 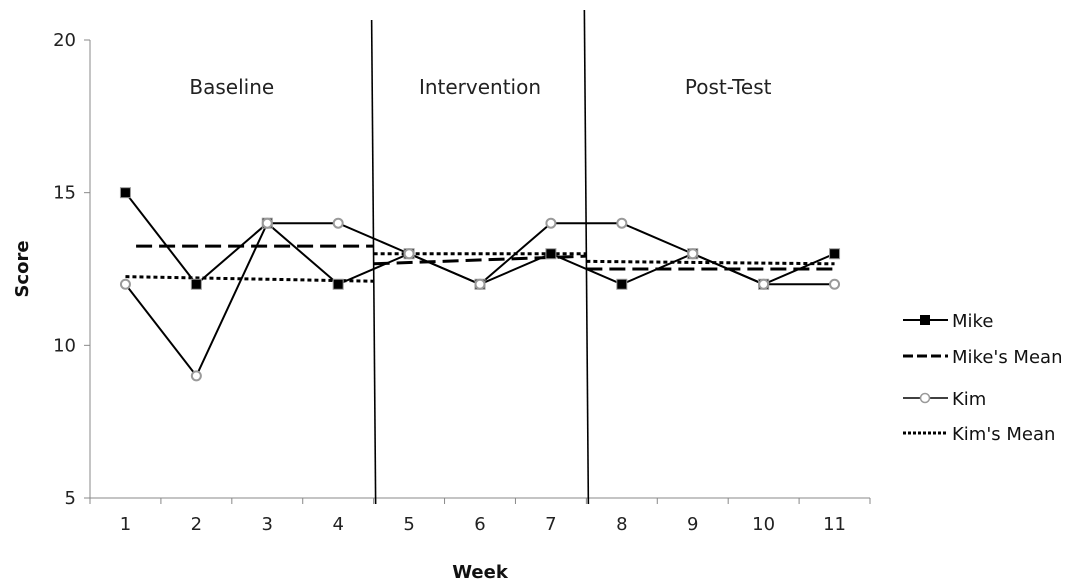 I want to click on x-tick-label: 8, so click(x=621, y=524).